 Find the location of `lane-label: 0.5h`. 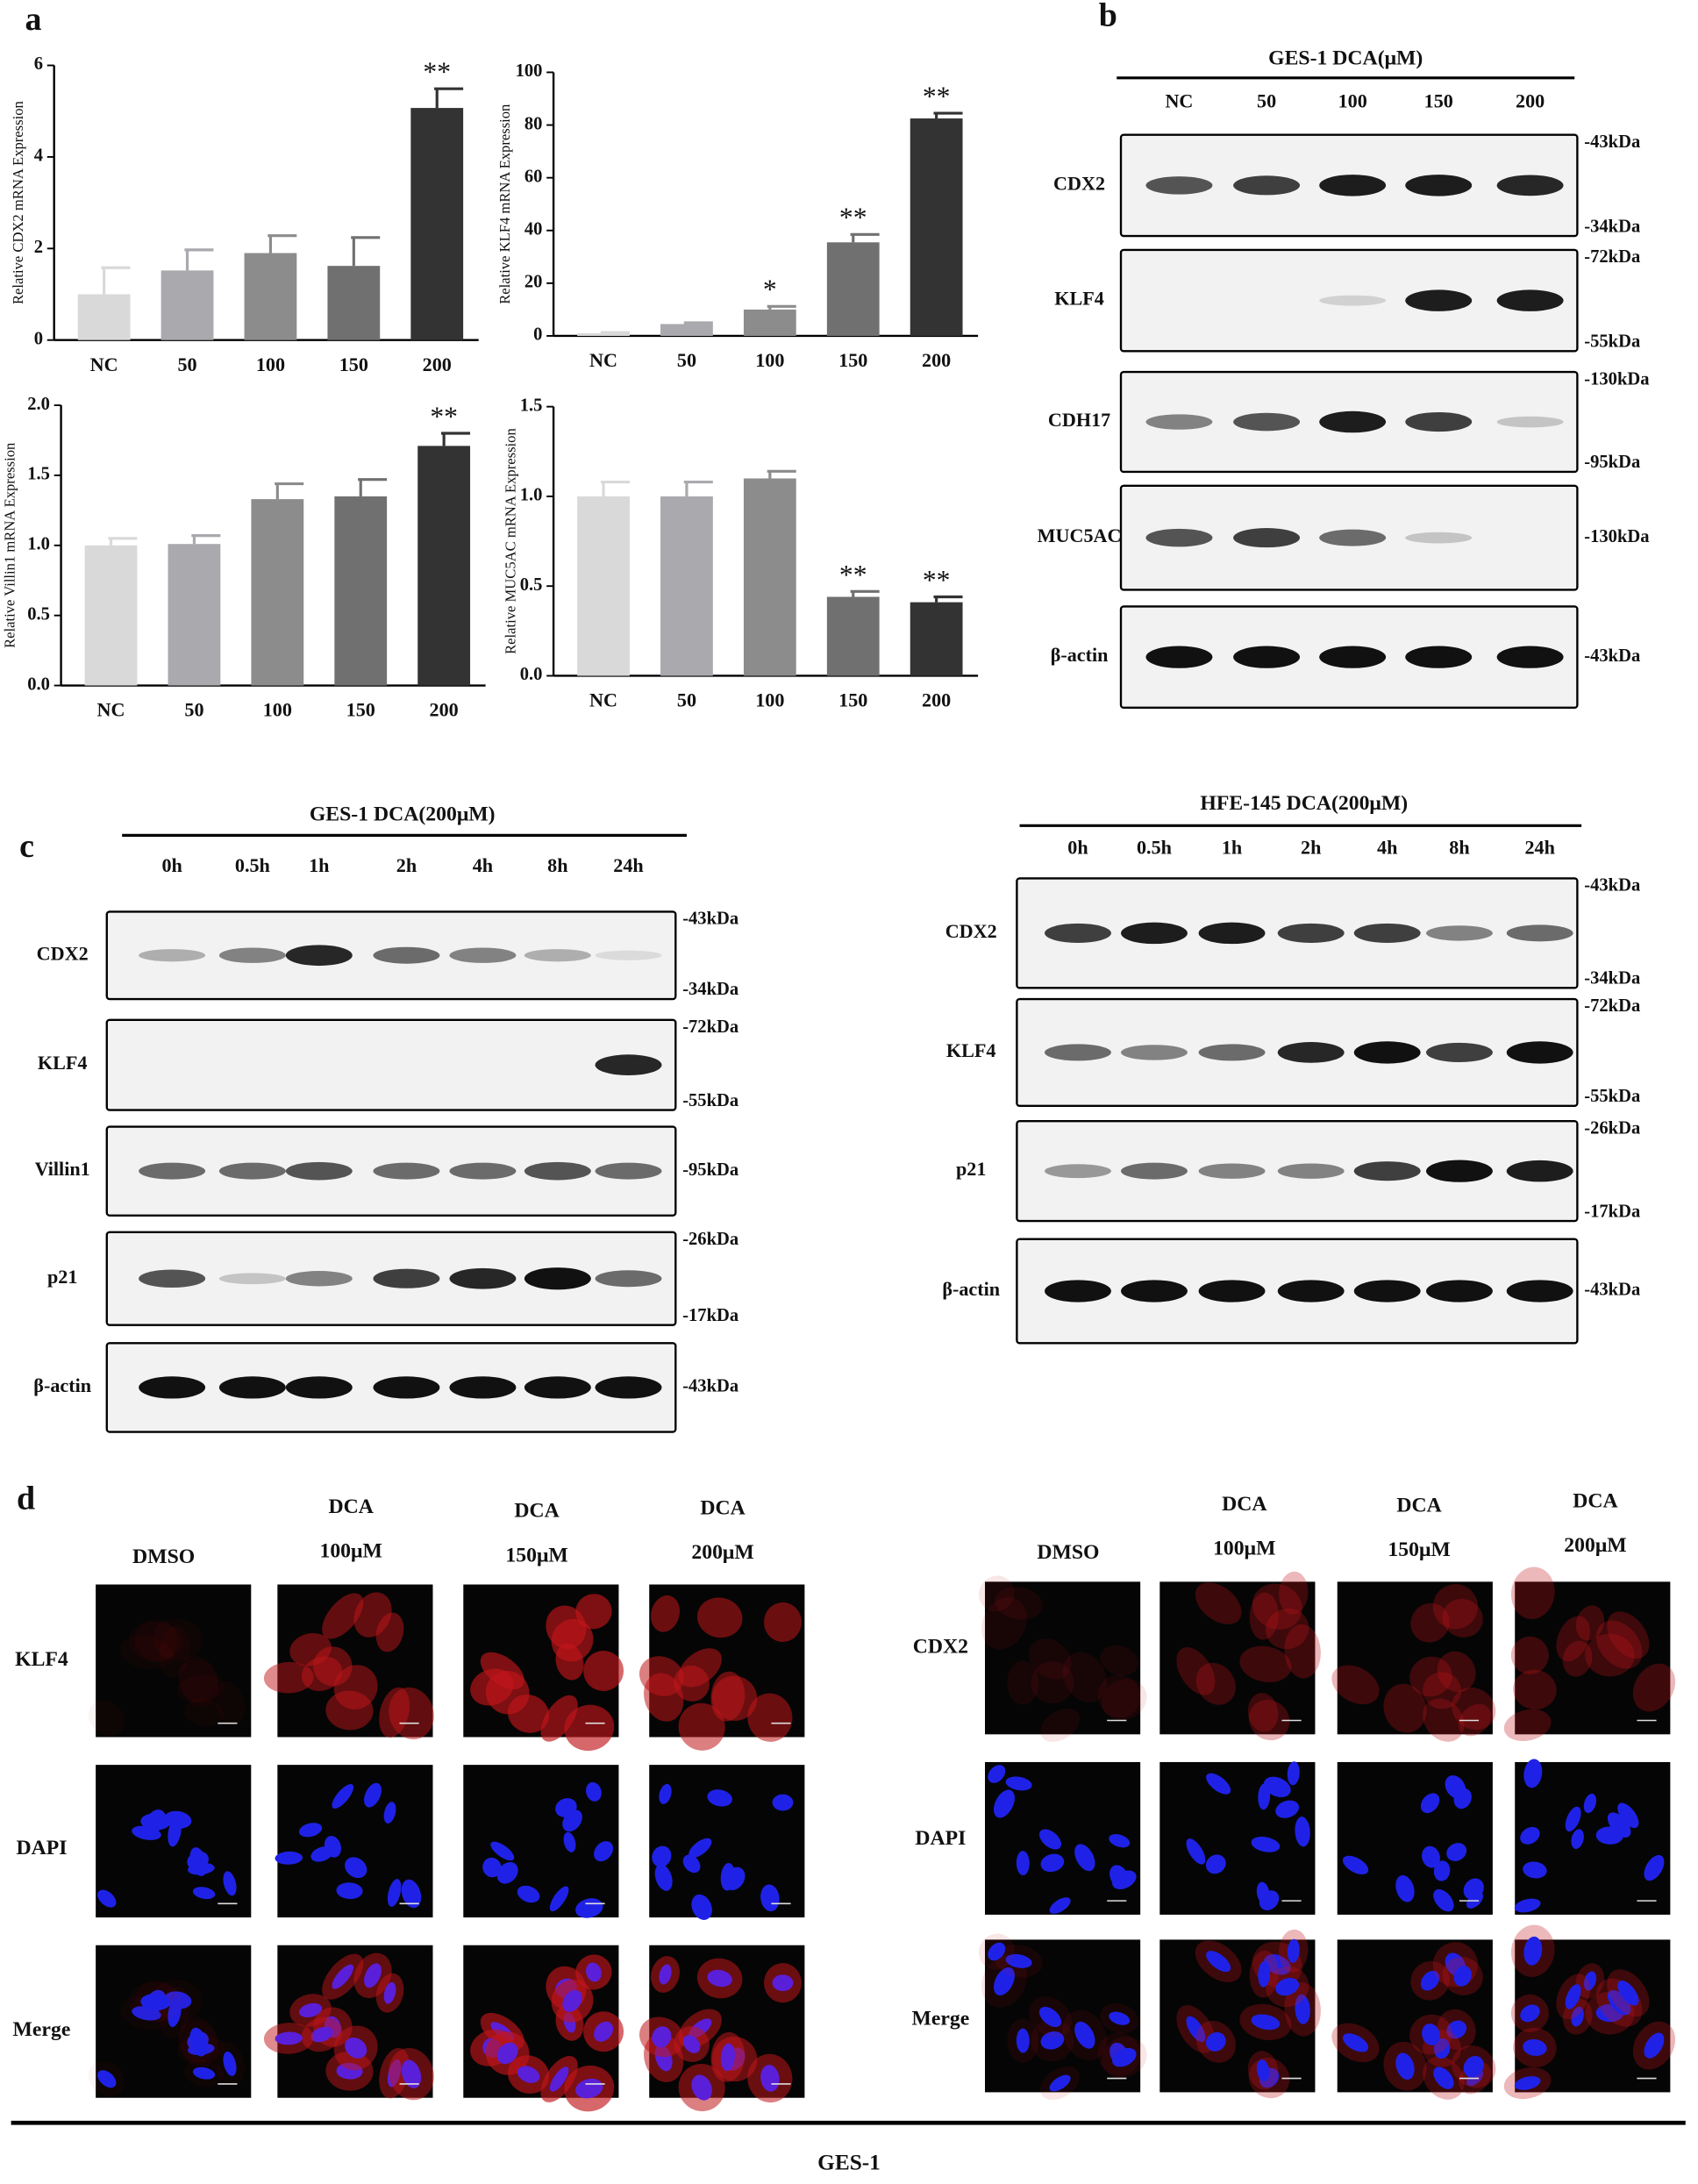

lane-label: 0.5h is located at coordinates (1155, 847).